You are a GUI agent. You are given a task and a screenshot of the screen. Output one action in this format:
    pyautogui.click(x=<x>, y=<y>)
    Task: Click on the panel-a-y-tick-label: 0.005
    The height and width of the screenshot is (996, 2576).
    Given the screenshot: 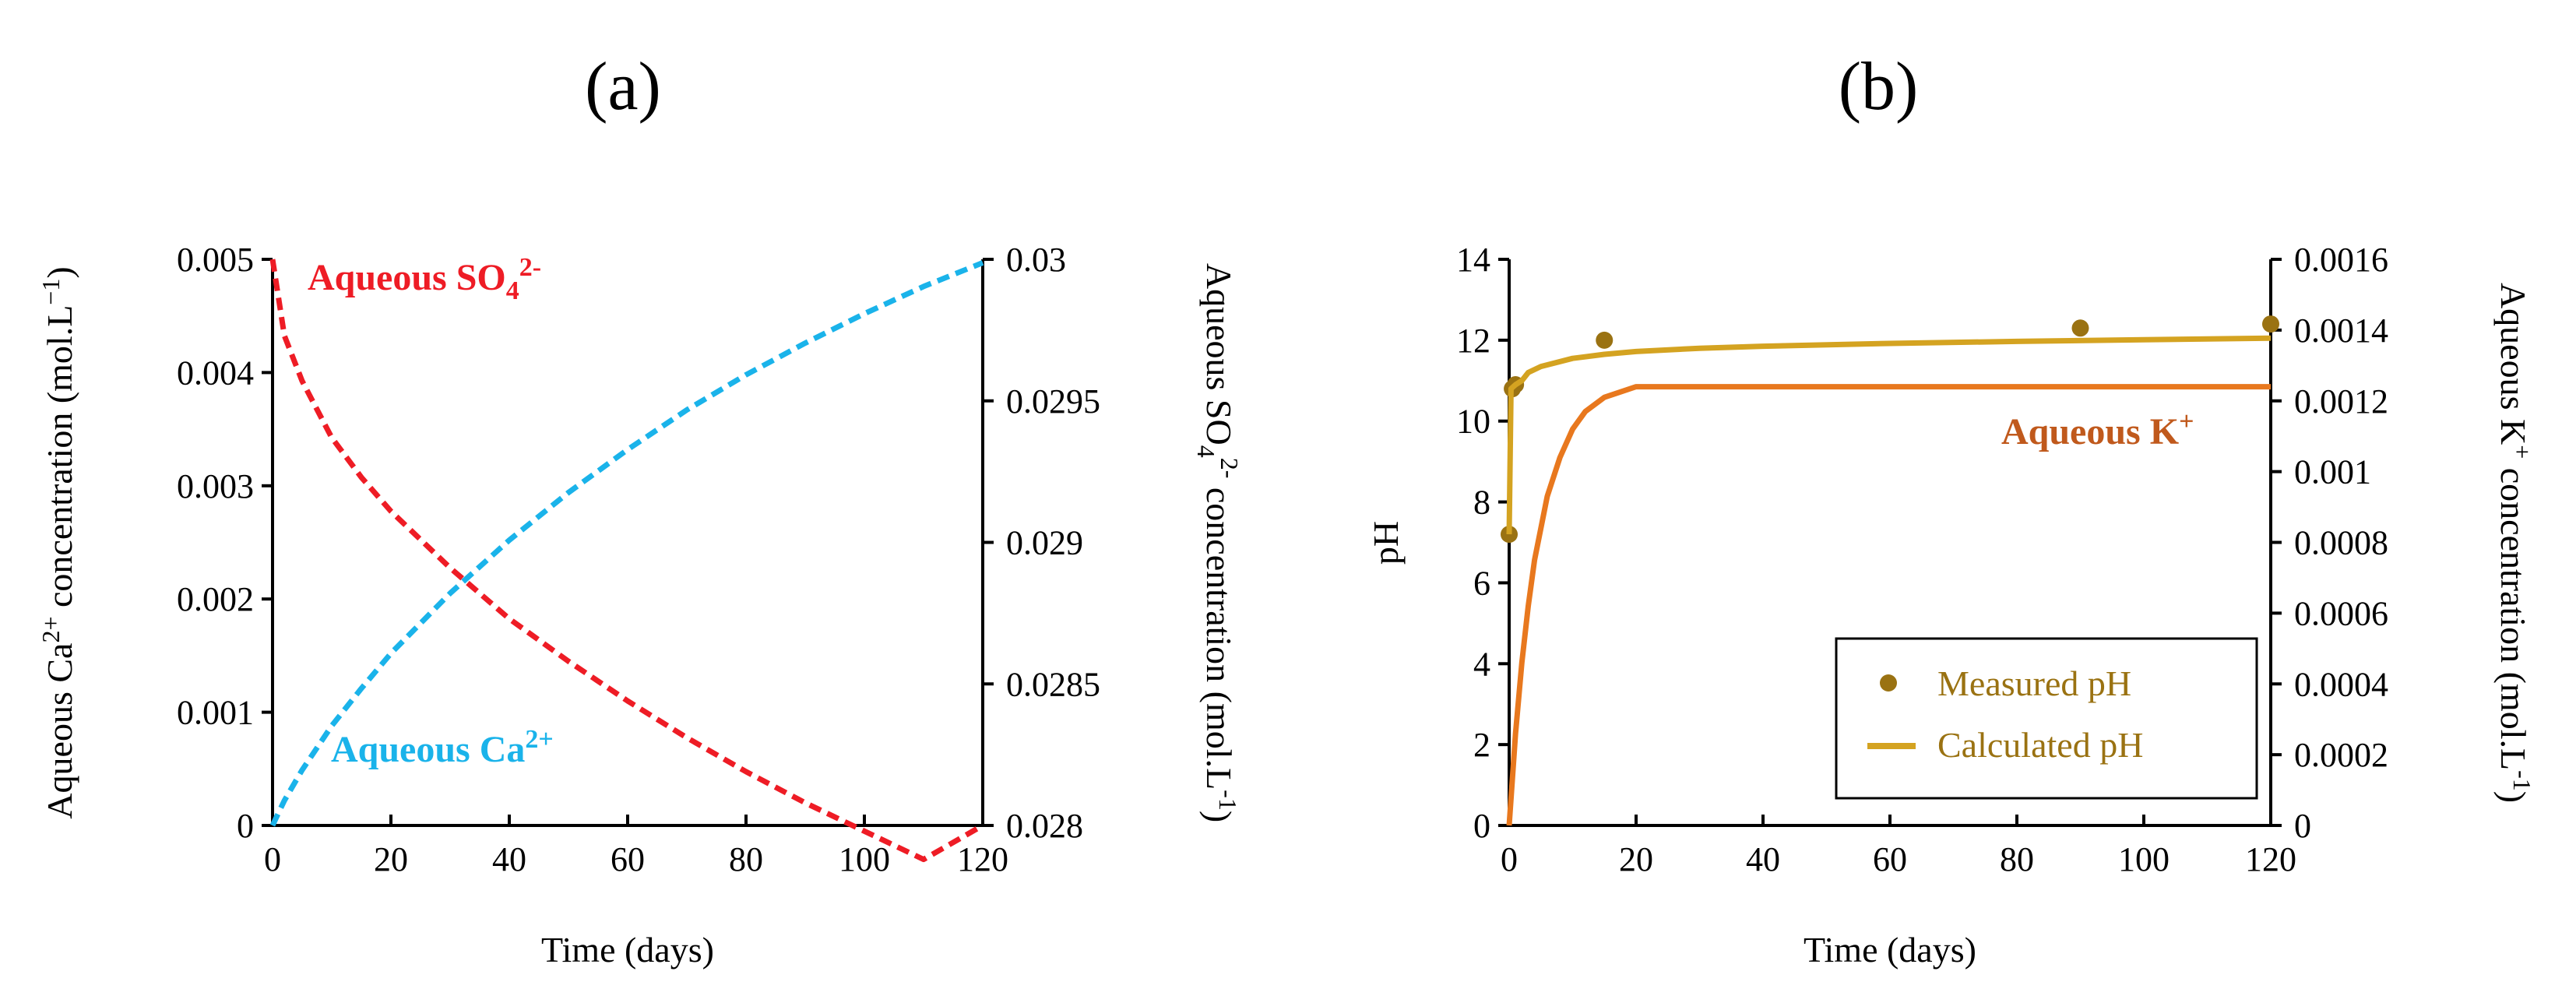 What is the action you would take?
    pyautogui.click(x=215, y=260)
    